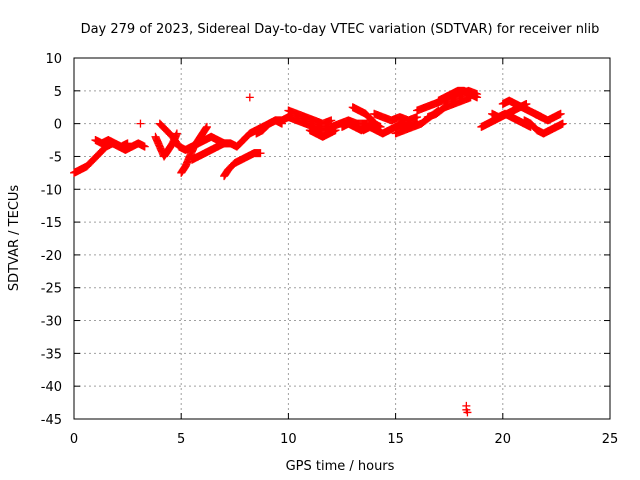  Describe the element at coordinates (53, 59) in the screenshot. I see `y-tick-label: 10` at that location.